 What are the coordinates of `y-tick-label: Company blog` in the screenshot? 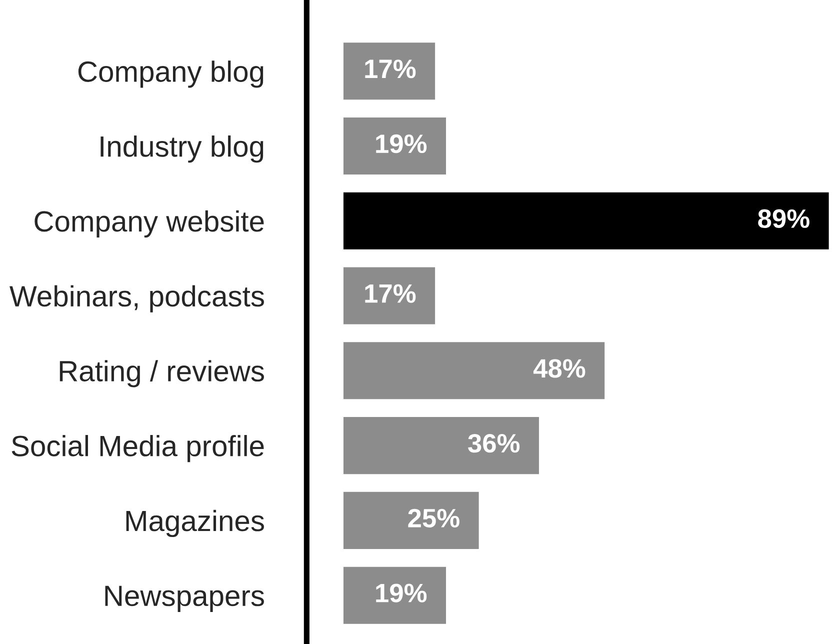 It's located at (171, 74).